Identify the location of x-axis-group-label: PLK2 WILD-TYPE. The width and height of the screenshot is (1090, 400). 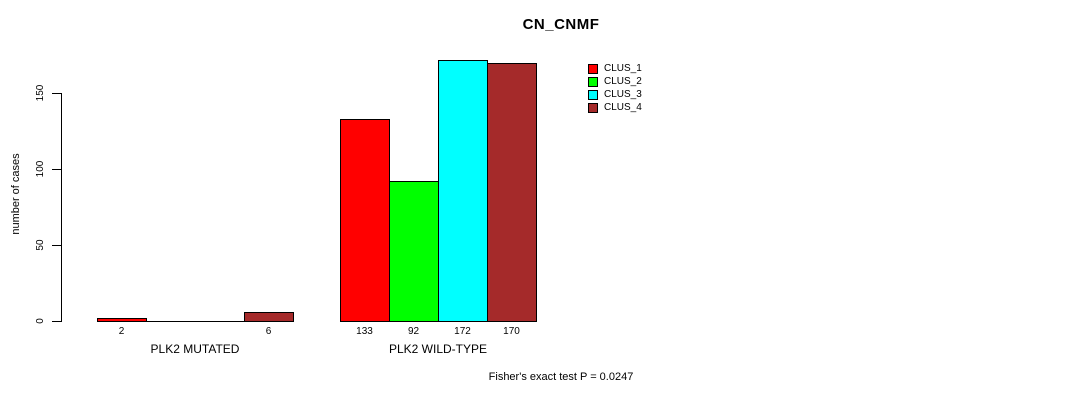
(438, 349).